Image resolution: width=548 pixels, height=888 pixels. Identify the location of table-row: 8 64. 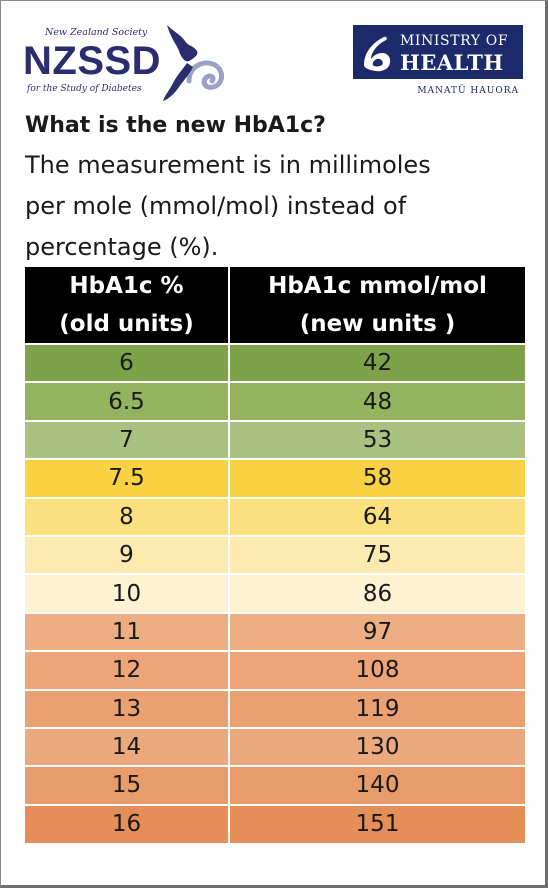
(275, 516).